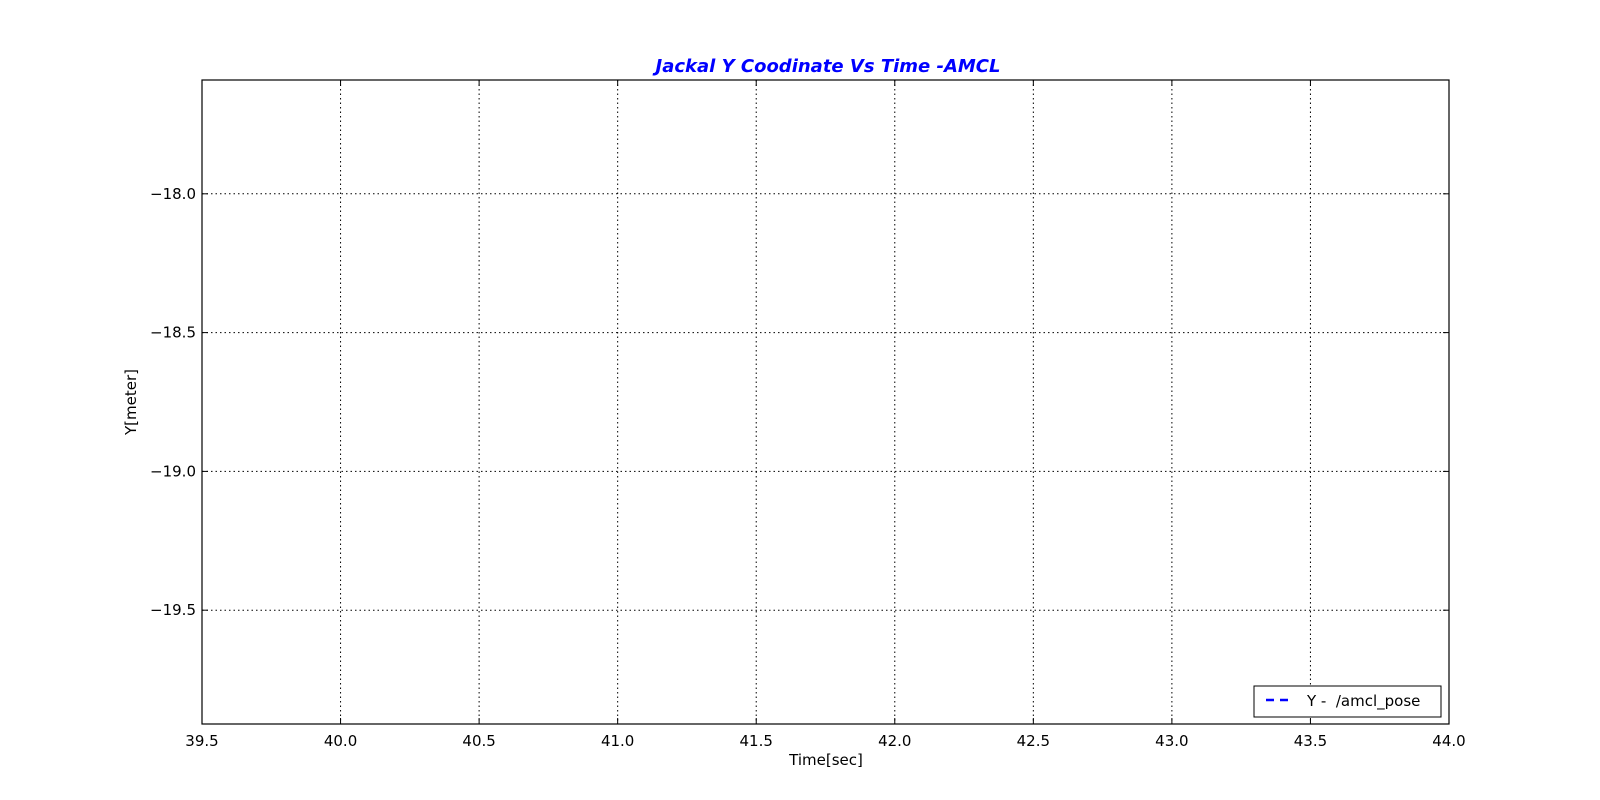  What do you see at coordinates (756, 741) in the screenshot?
I see `x-tick-label: 41.5` at bounding box center [756, 741].